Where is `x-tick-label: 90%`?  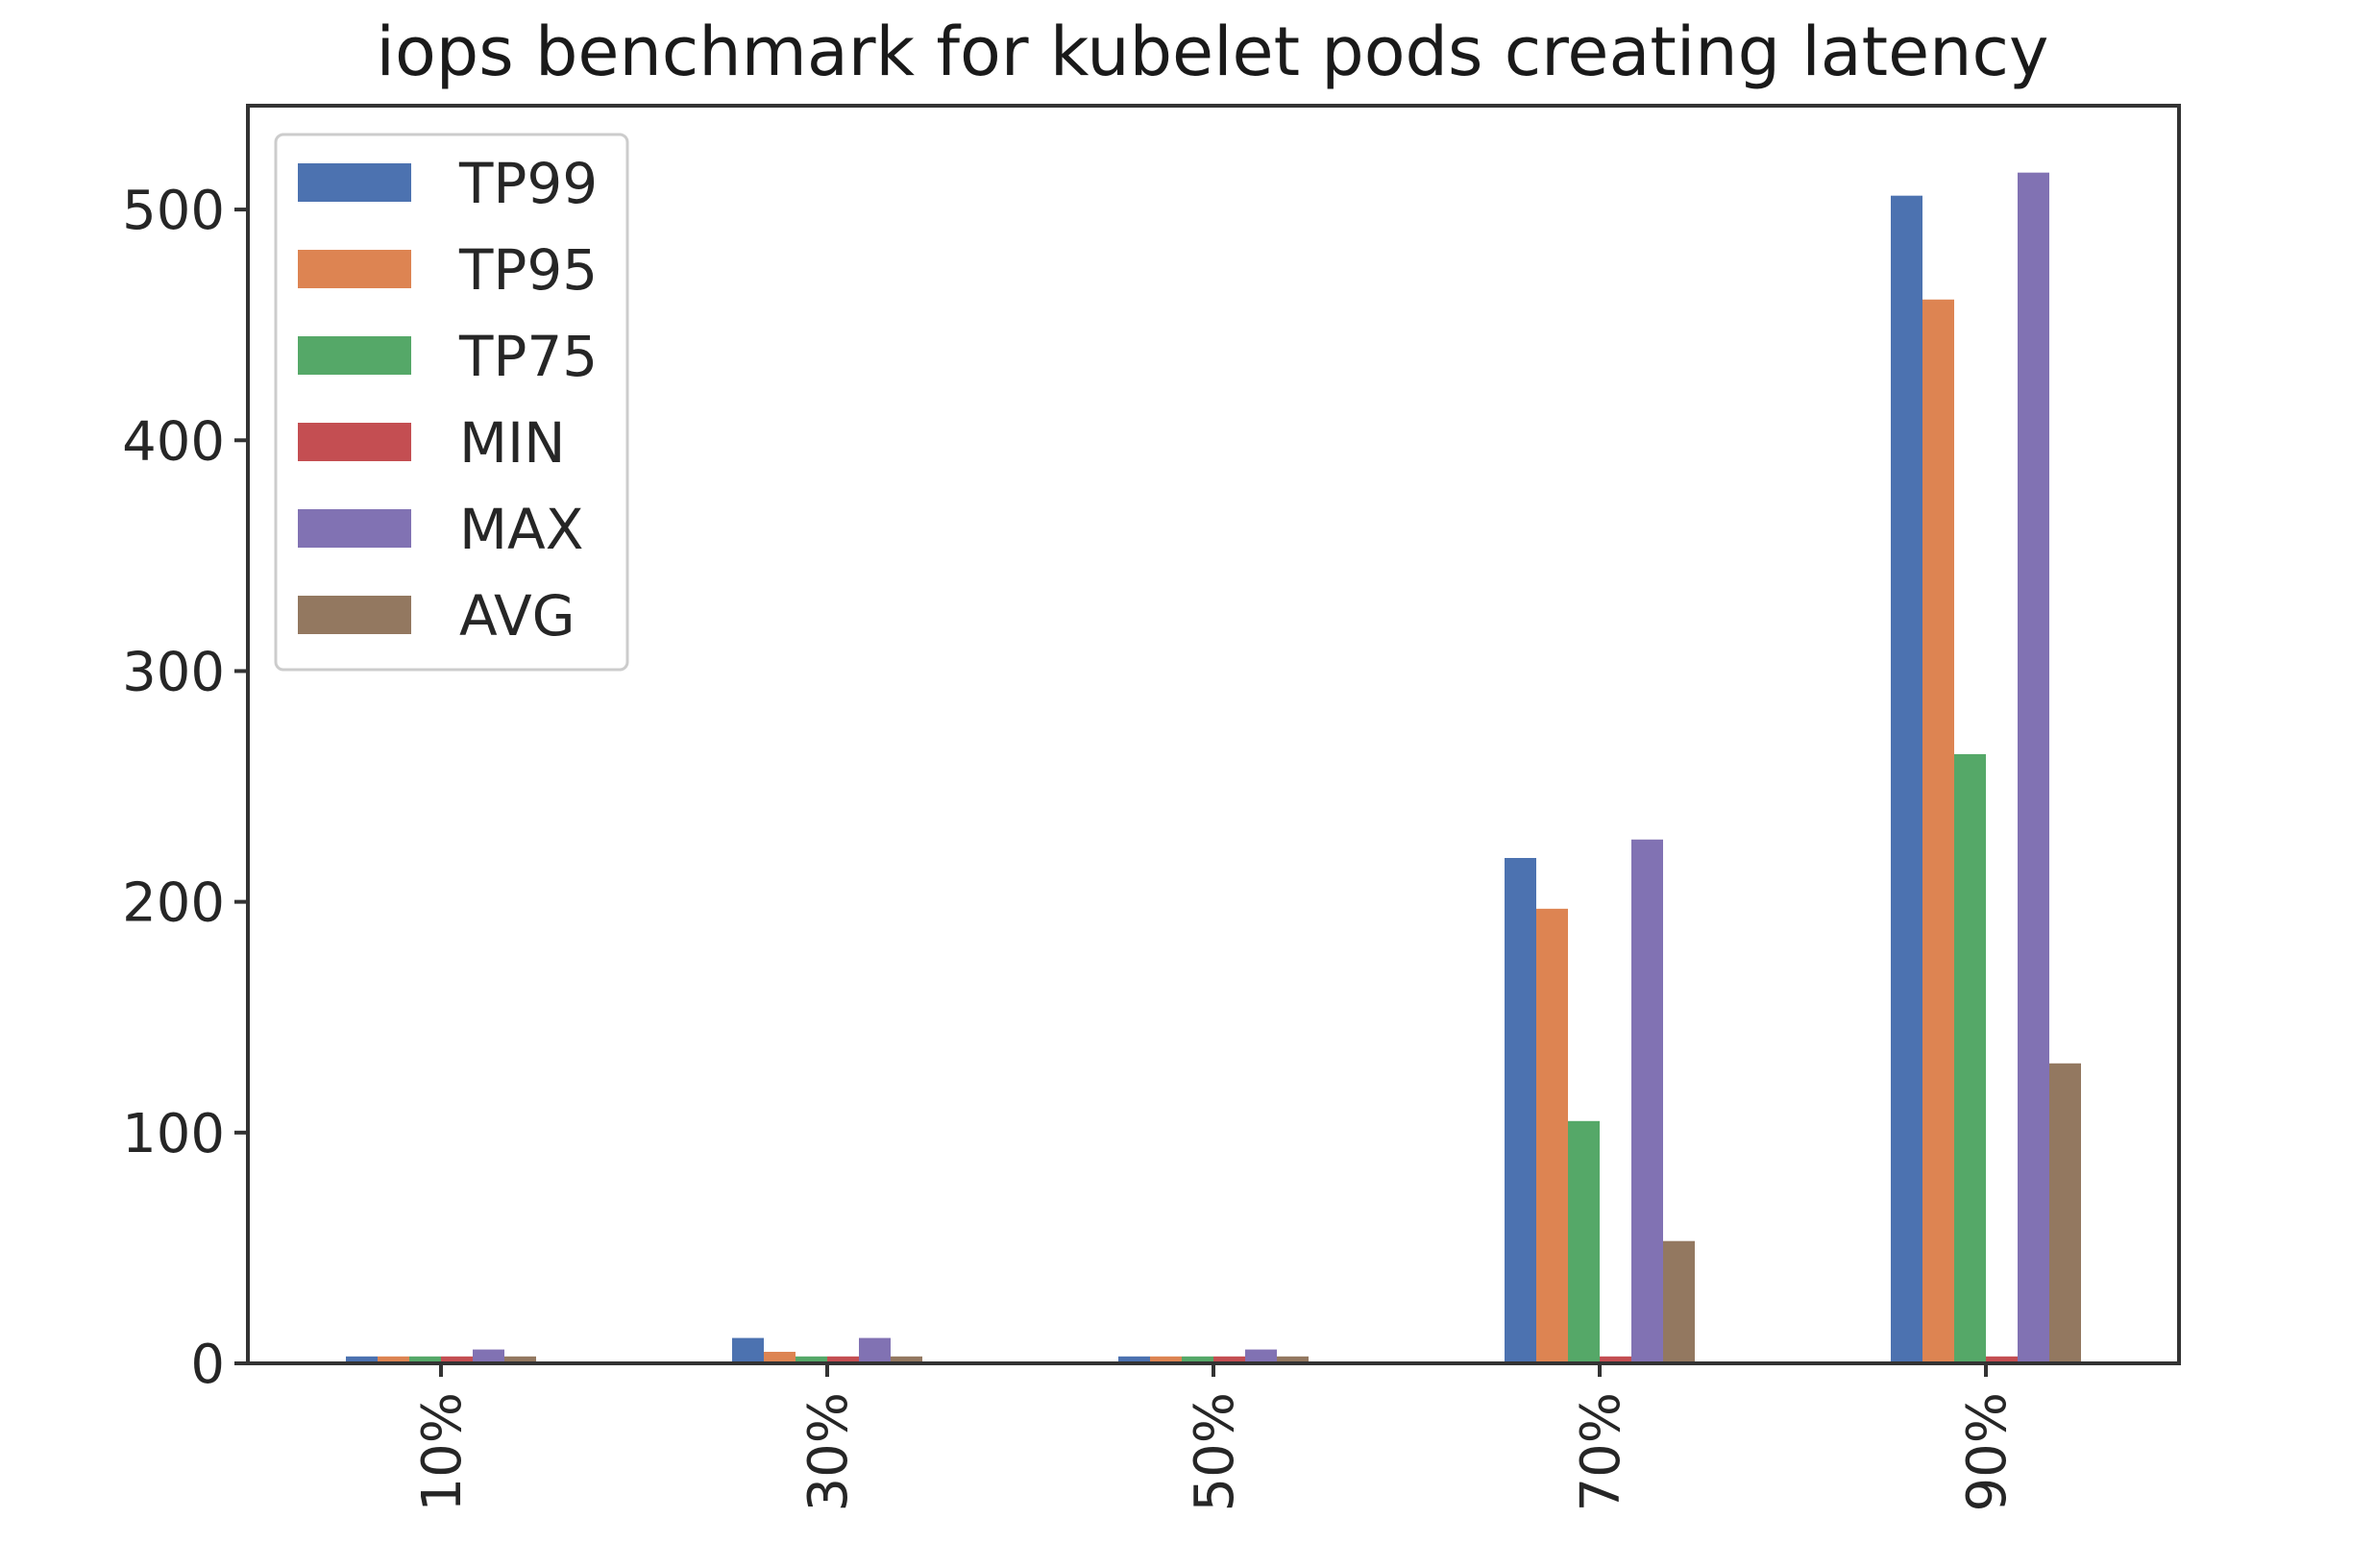
x-tick-label: 90% is located at coordinates (1987, 1452).